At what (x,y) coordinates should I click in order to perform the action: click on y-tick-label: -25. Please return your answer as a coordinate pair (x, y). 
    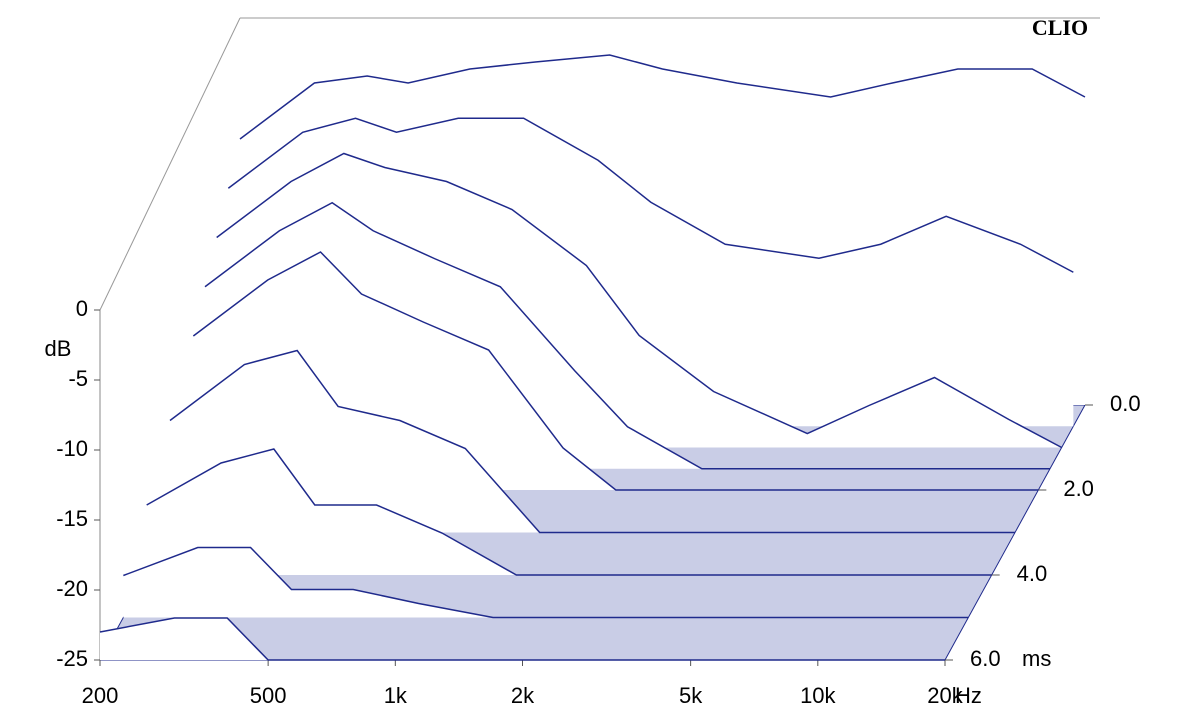
    Looking at the image, I should click on (72, 658).